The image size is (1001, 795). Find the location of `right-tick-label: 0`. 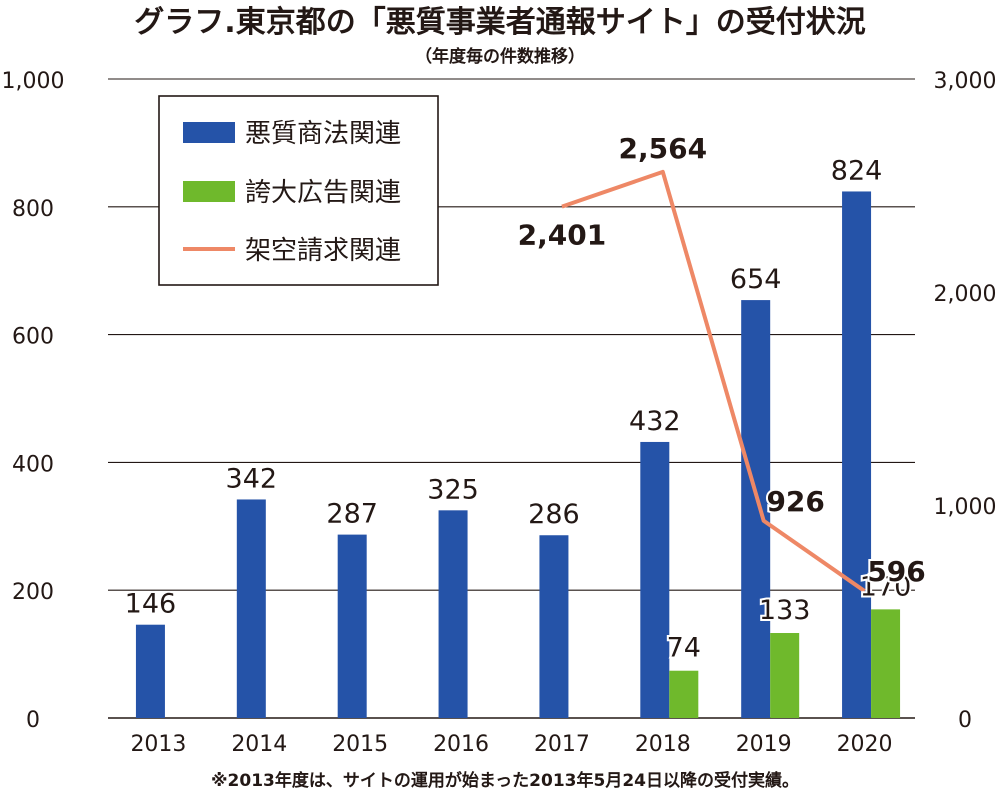

right-tick-label: 0 is located at coordinates (965, 720).